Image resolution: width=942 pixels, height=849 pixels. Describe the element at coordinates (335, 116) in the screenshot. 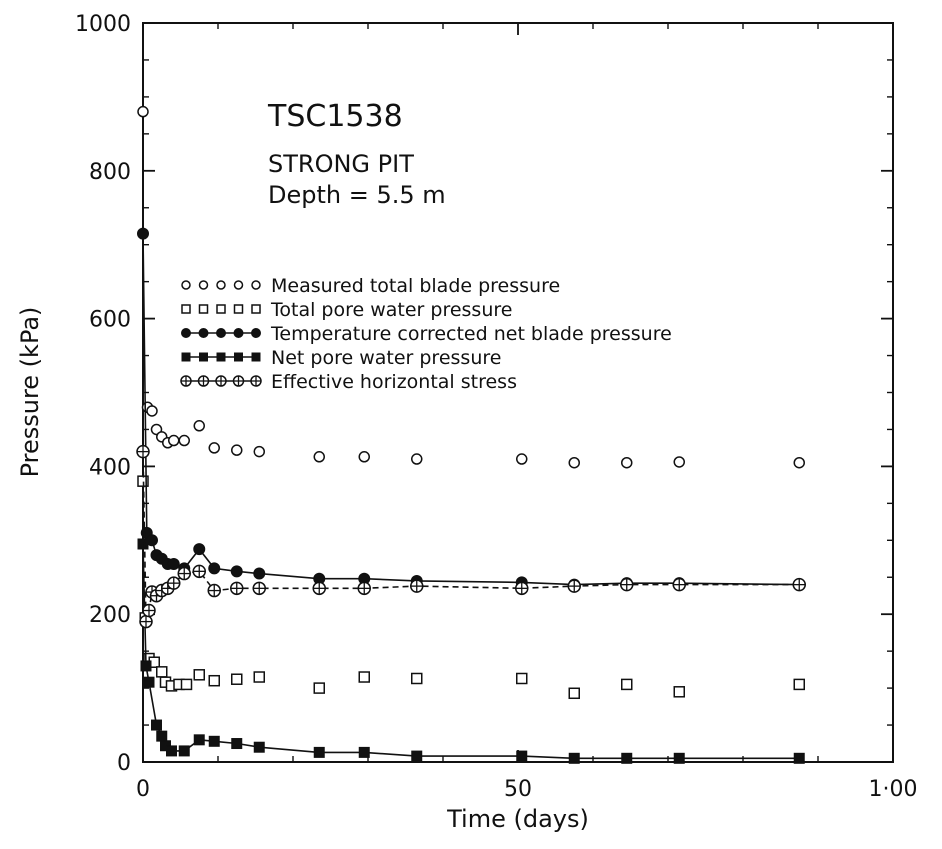

I see `chart-title: TSC1538` at that location.